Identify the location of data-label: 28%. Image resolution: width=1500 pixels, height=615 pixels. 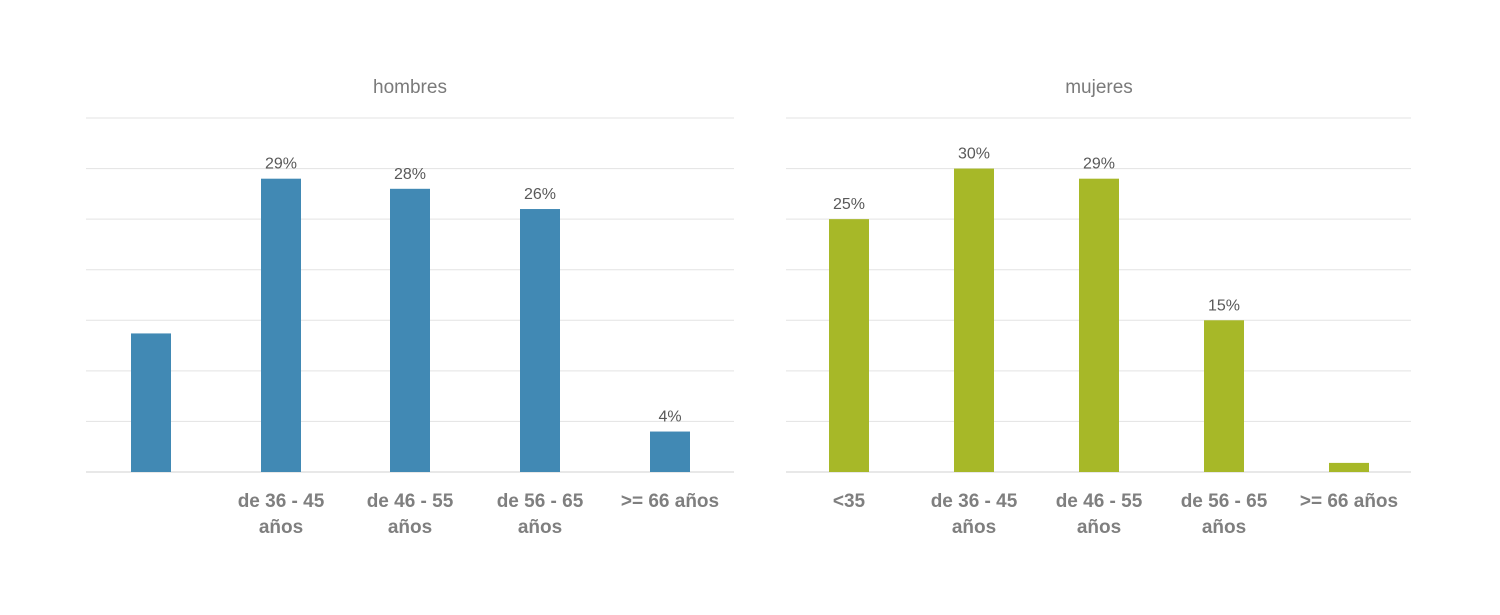
(410, 174).